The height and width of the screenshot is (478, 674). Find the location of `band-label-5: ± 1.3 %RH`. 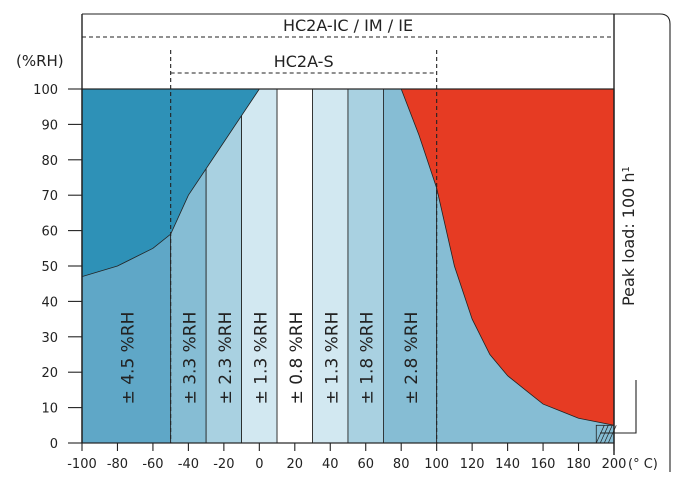

band-label-5: ± 1.3 %RH is located at coordinates (332, 358).